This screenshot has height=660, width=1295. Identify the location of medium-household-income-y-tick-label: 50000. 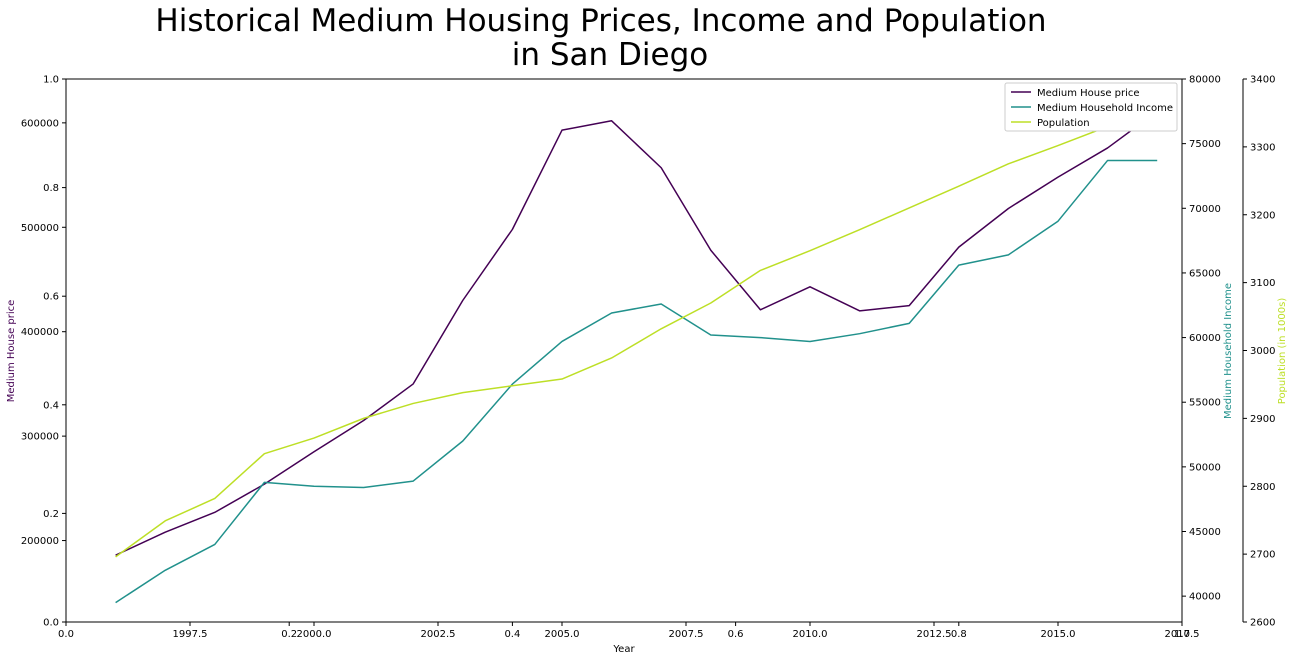
(1205, 467).